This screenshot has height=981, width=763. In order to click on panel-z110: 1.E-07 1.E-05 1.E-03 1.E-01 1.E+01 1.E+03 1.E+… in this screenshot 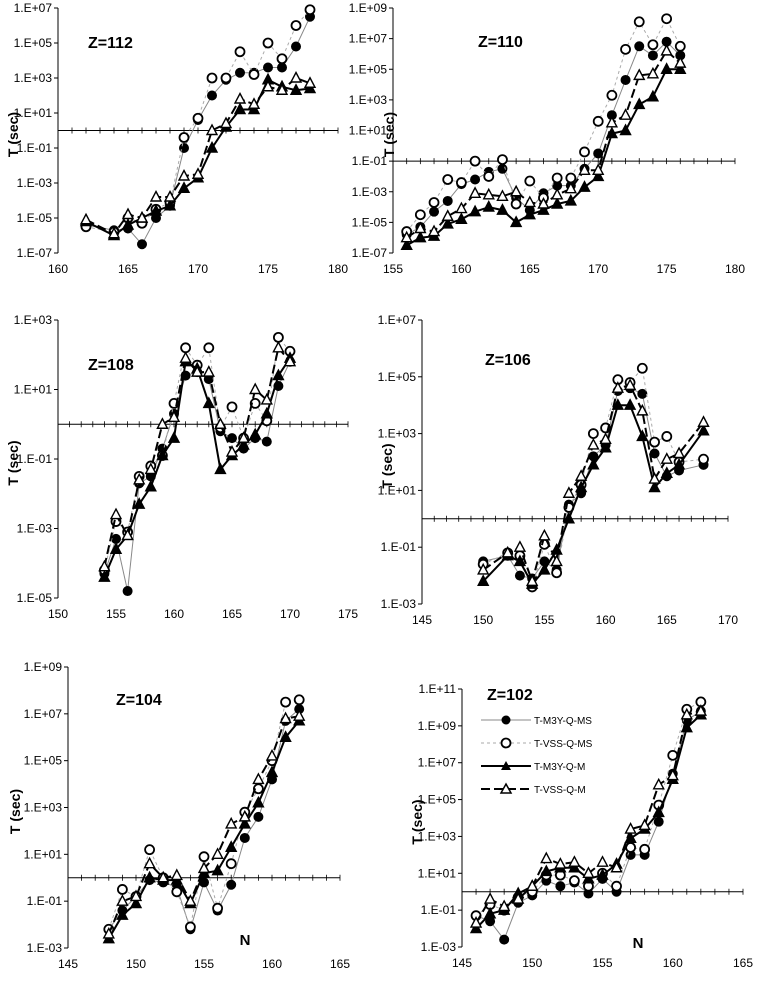, I will do `click(547, 138)`.